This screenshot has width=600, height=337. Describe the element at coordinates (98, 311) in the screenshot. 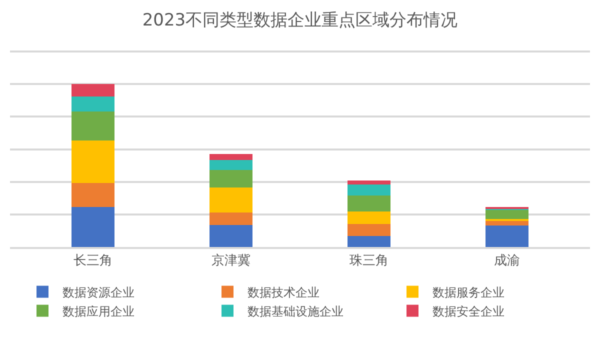

I see `legend-label: 数据应用企业` at that location.